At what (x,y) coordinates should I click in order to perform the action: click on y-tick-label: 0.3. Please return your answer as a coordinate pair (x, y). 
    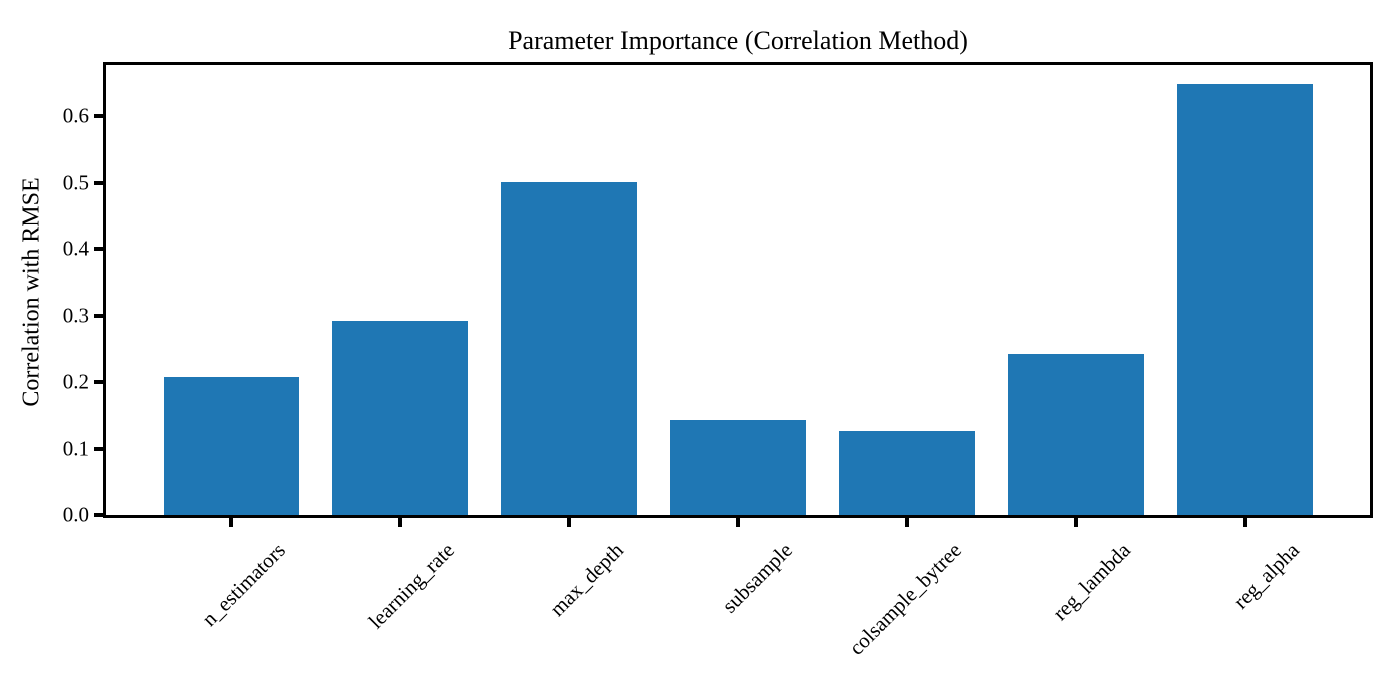
    Looking at the image, I should click on (75, 315).